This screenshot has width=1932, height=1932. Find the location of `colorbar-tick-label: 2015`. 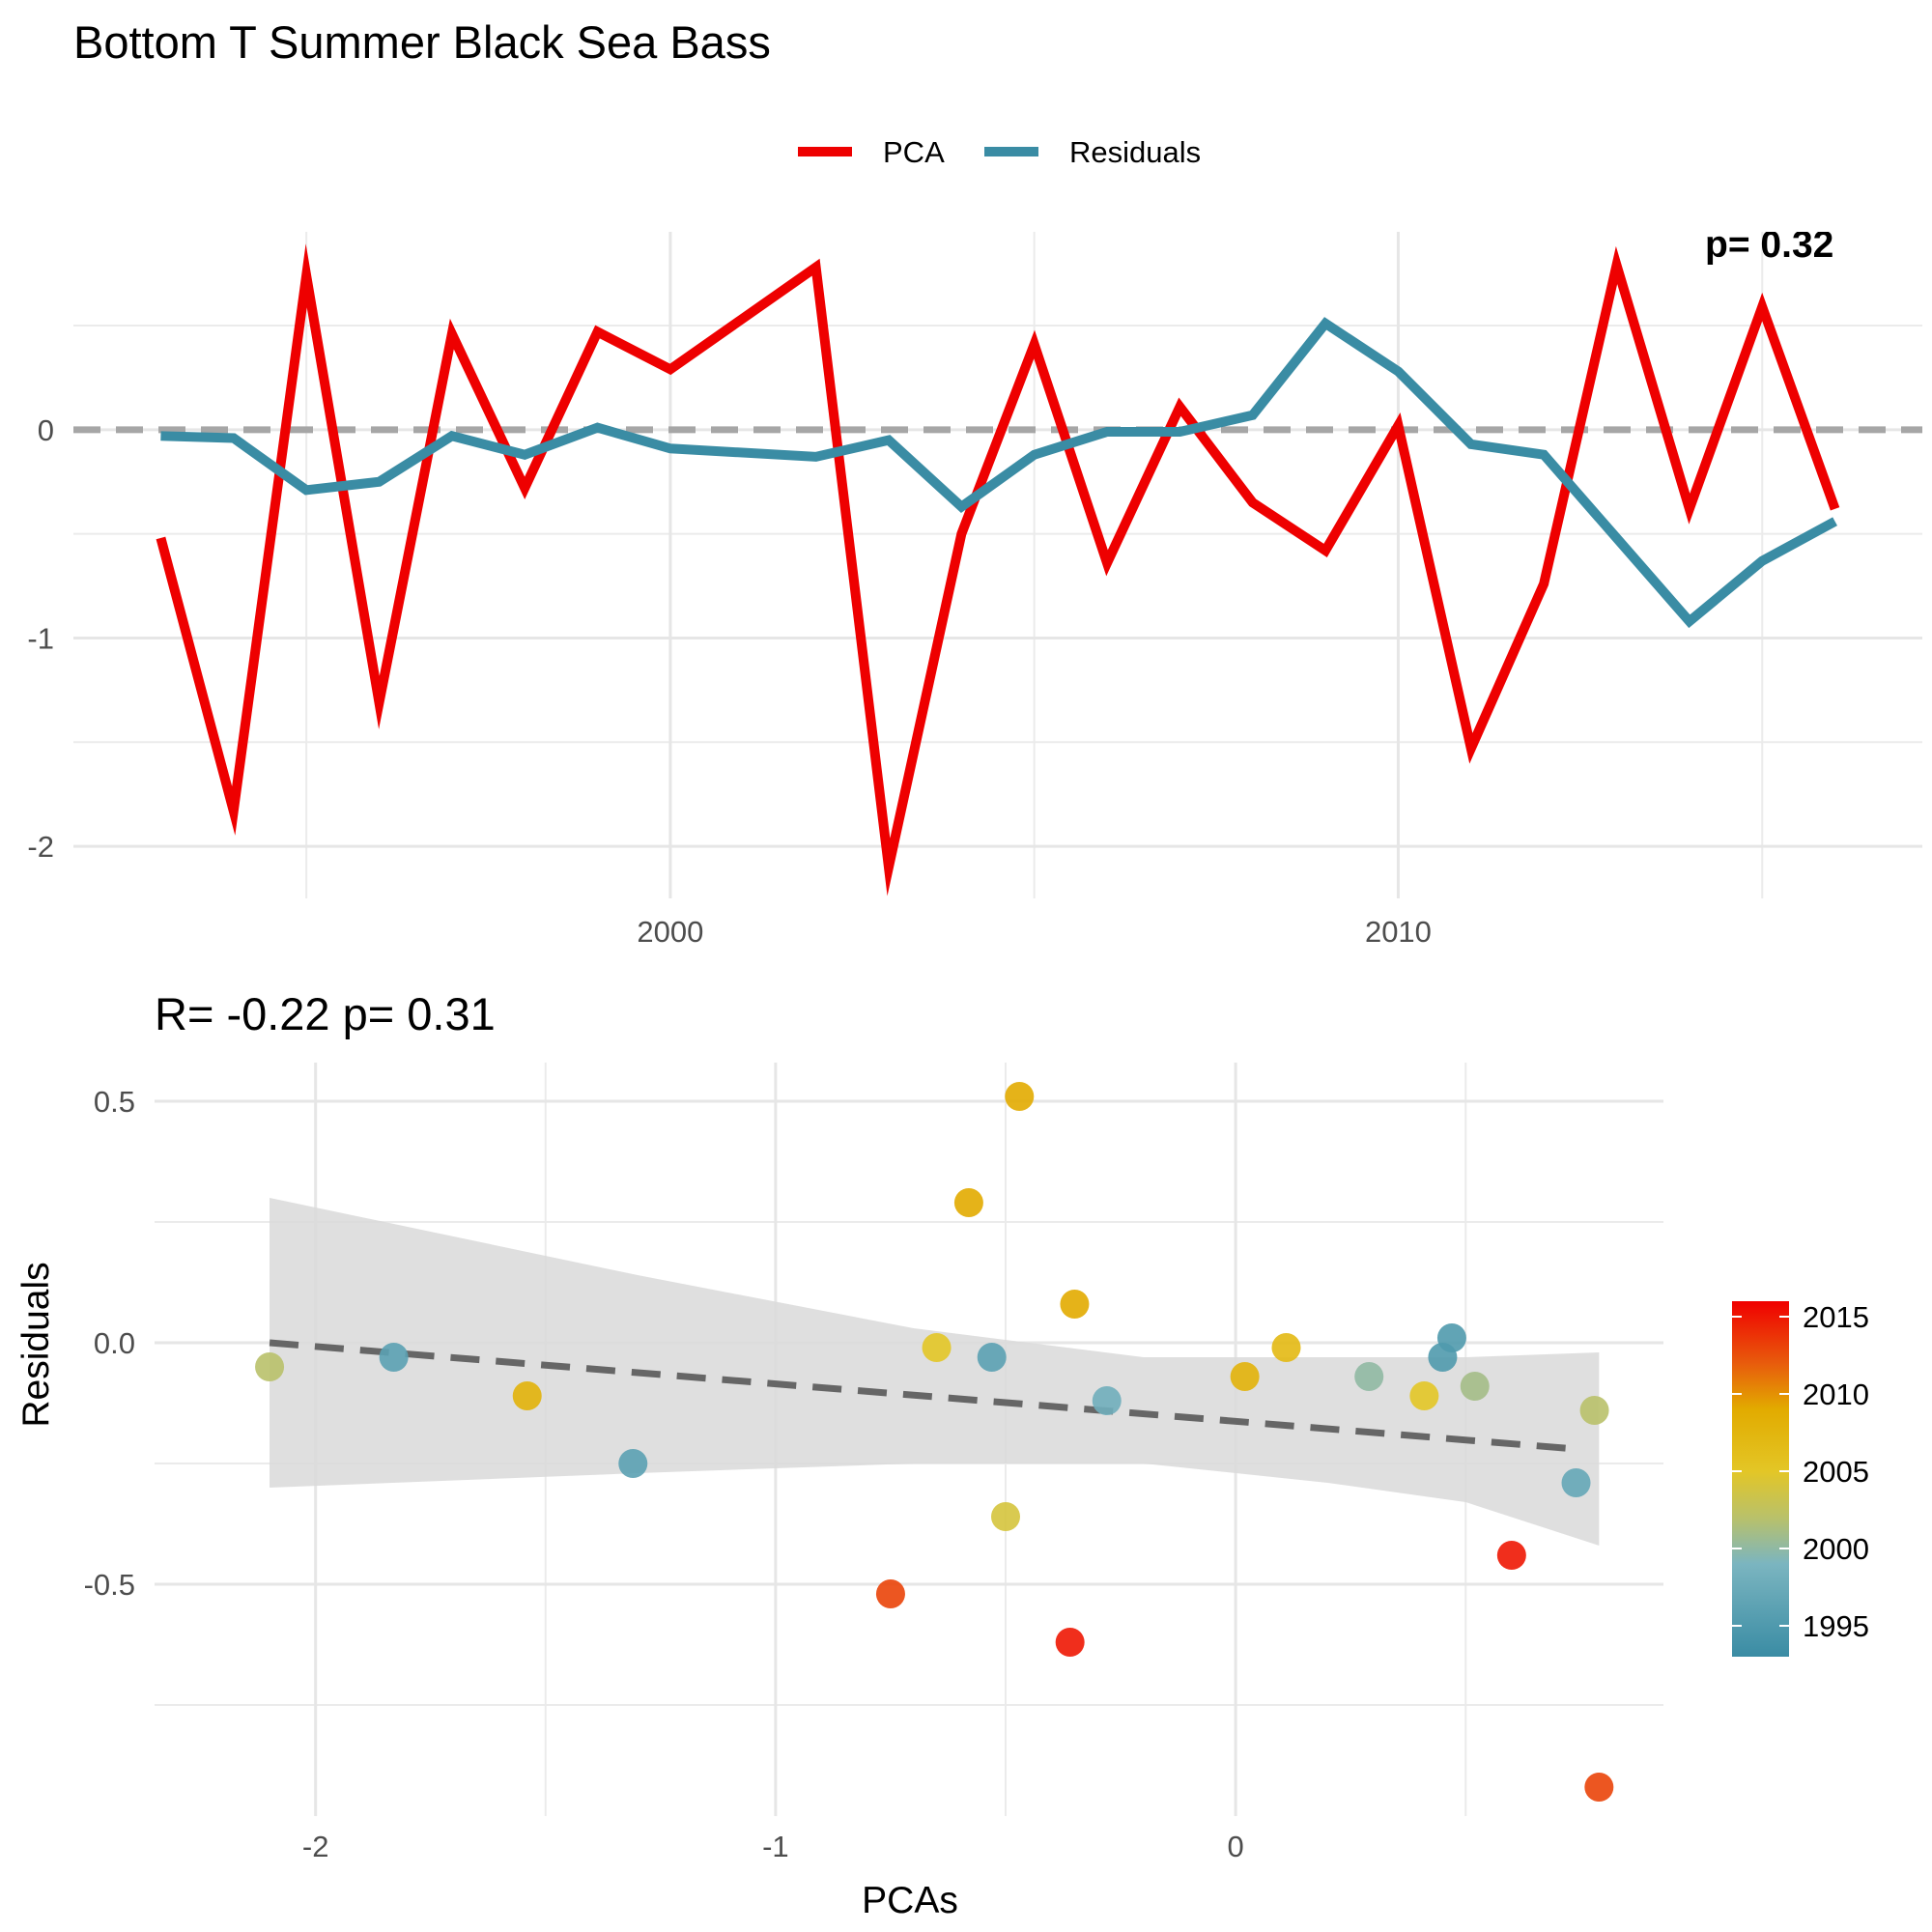

colorbar-tick-label: 2015 is located at coordinates (1836, 1317).